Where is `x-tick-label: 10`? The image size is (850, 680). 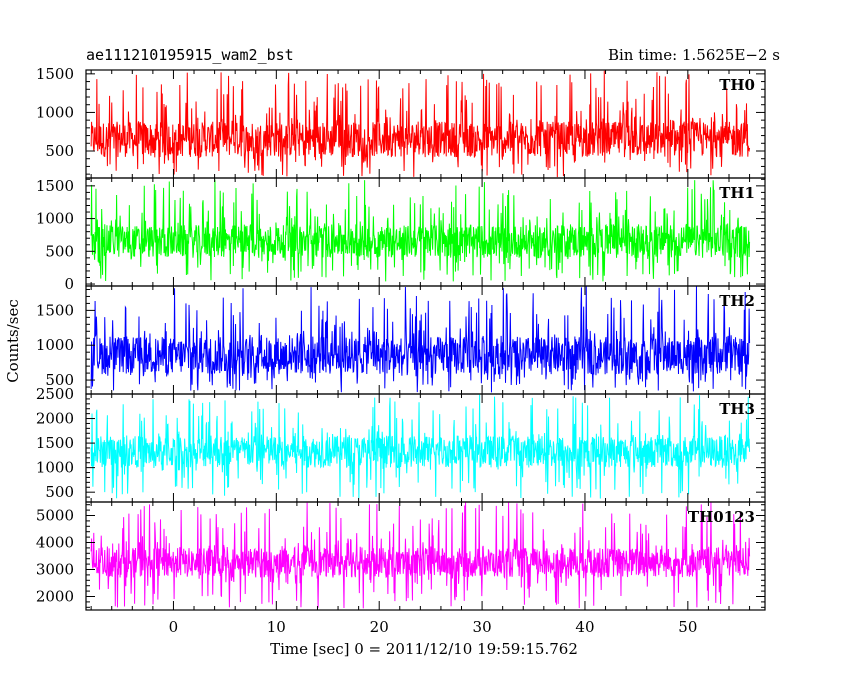
x-tick-label: 10 is located at coordinates (276, 627).